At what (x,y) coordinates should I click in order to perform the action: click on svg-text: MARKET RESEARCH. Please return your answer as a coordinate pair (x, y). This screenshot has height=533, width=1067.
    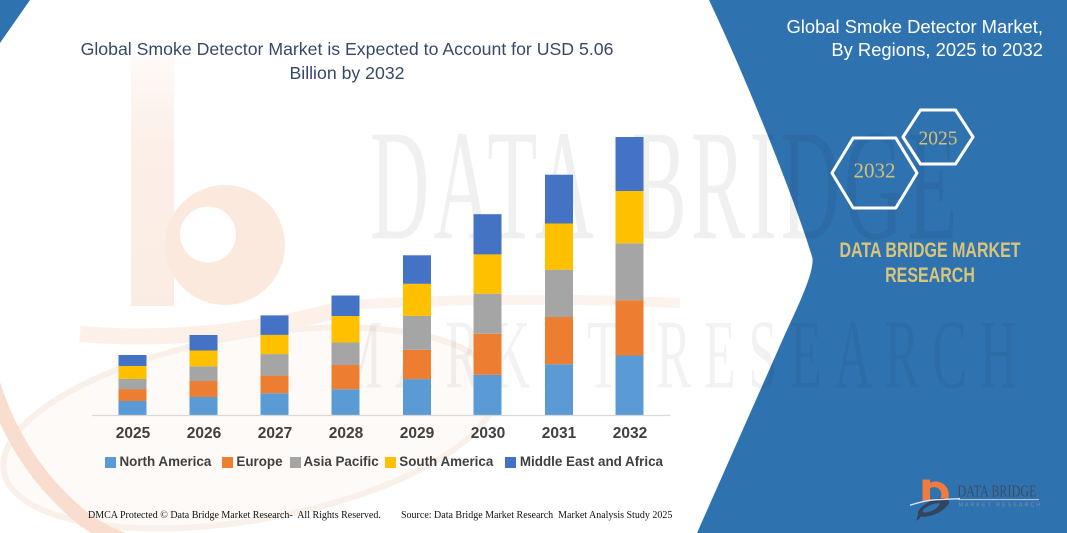
    Looking at the image, I should click on (1001, 505).